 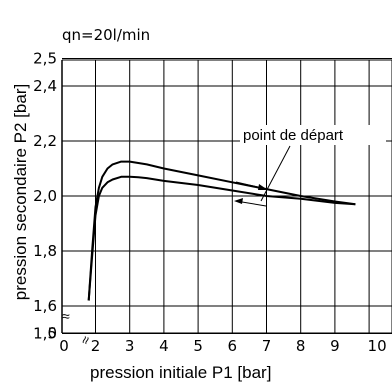 I want to click on y-tick-label: 2,0, so click(x=45, y=196).